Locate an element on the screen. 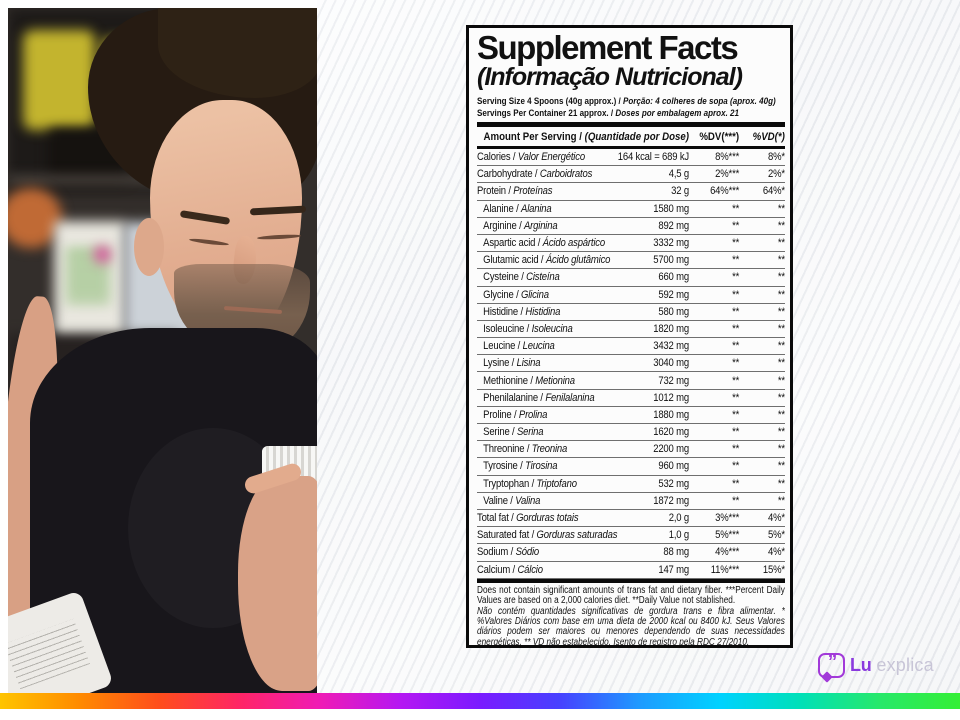 The height and width of the screenshot is (720, 960). nutrient-name: Arginine / Arginina is located at coordinates (520, 225).